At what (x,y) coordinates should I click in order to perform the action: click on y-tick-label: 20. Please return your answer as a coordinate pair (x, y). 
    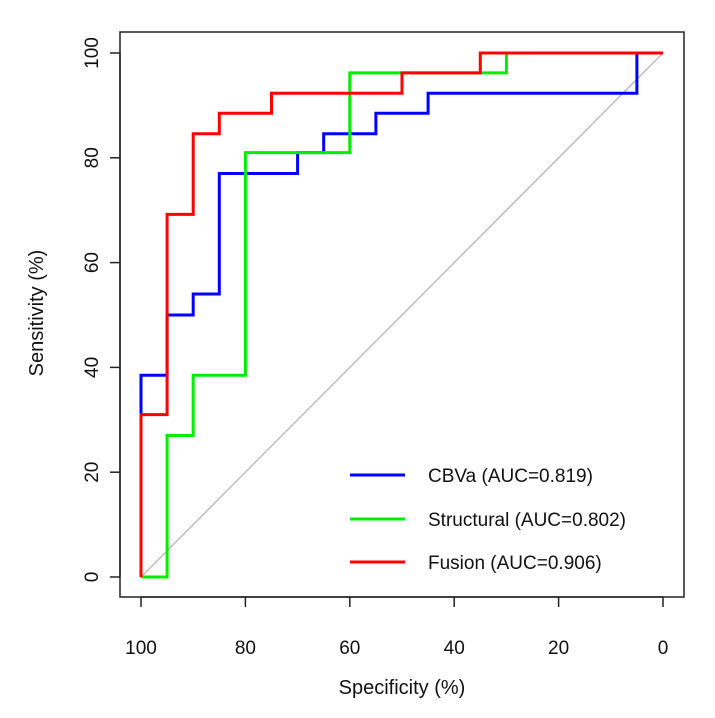
    Looking at the image, I should click on (92, 472).